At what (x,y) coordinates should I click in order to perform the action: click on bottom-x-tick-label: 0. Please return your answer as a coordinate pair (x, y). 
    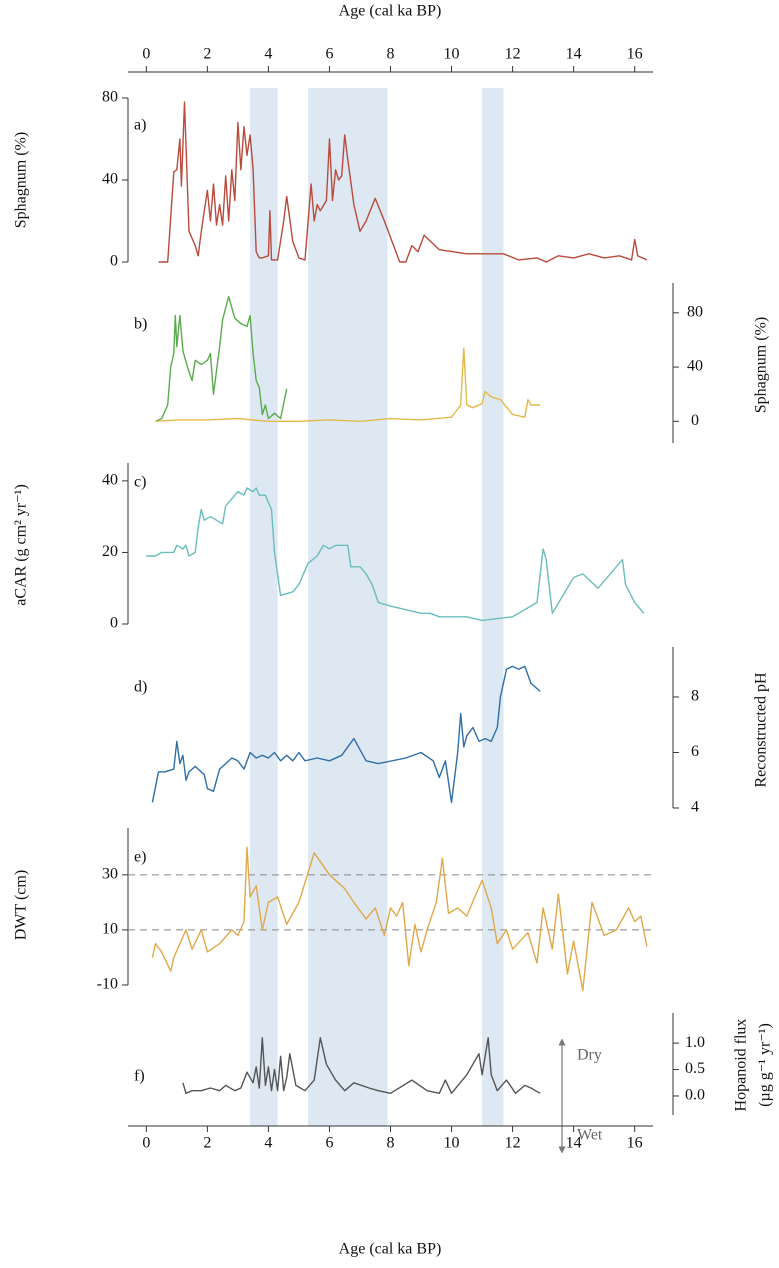
    Looking at the image, I should click on (146, 1143).